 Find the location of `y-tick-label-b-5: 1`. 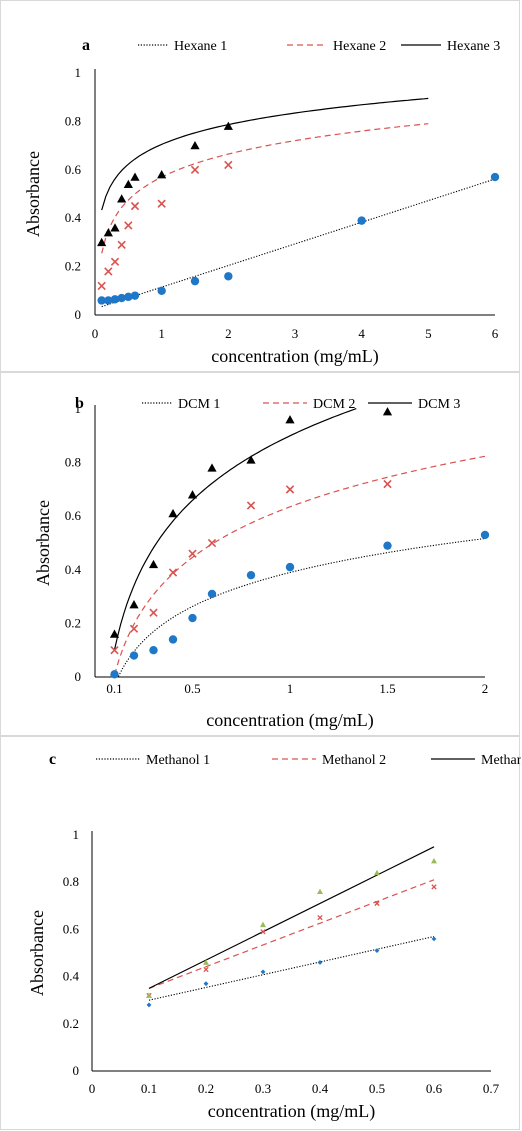

y-tick-label-b-5: 1 is located at coordinates (78, 408).